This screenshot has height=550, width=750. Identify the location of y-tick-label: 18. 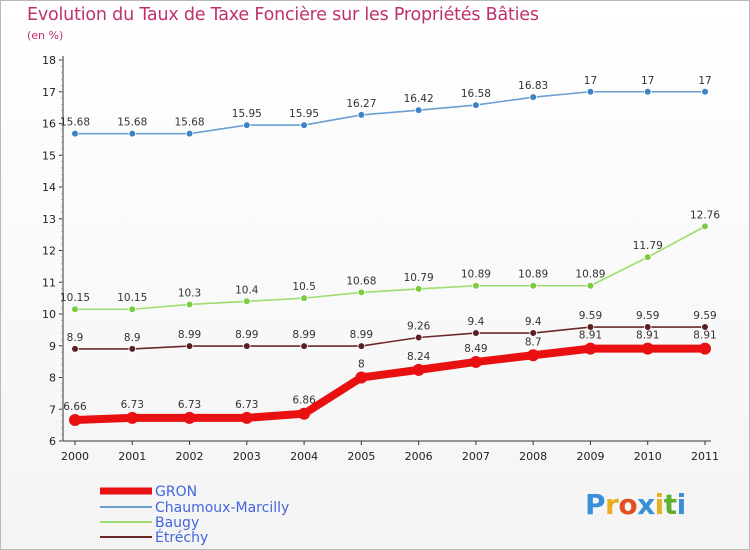
(49, 60).